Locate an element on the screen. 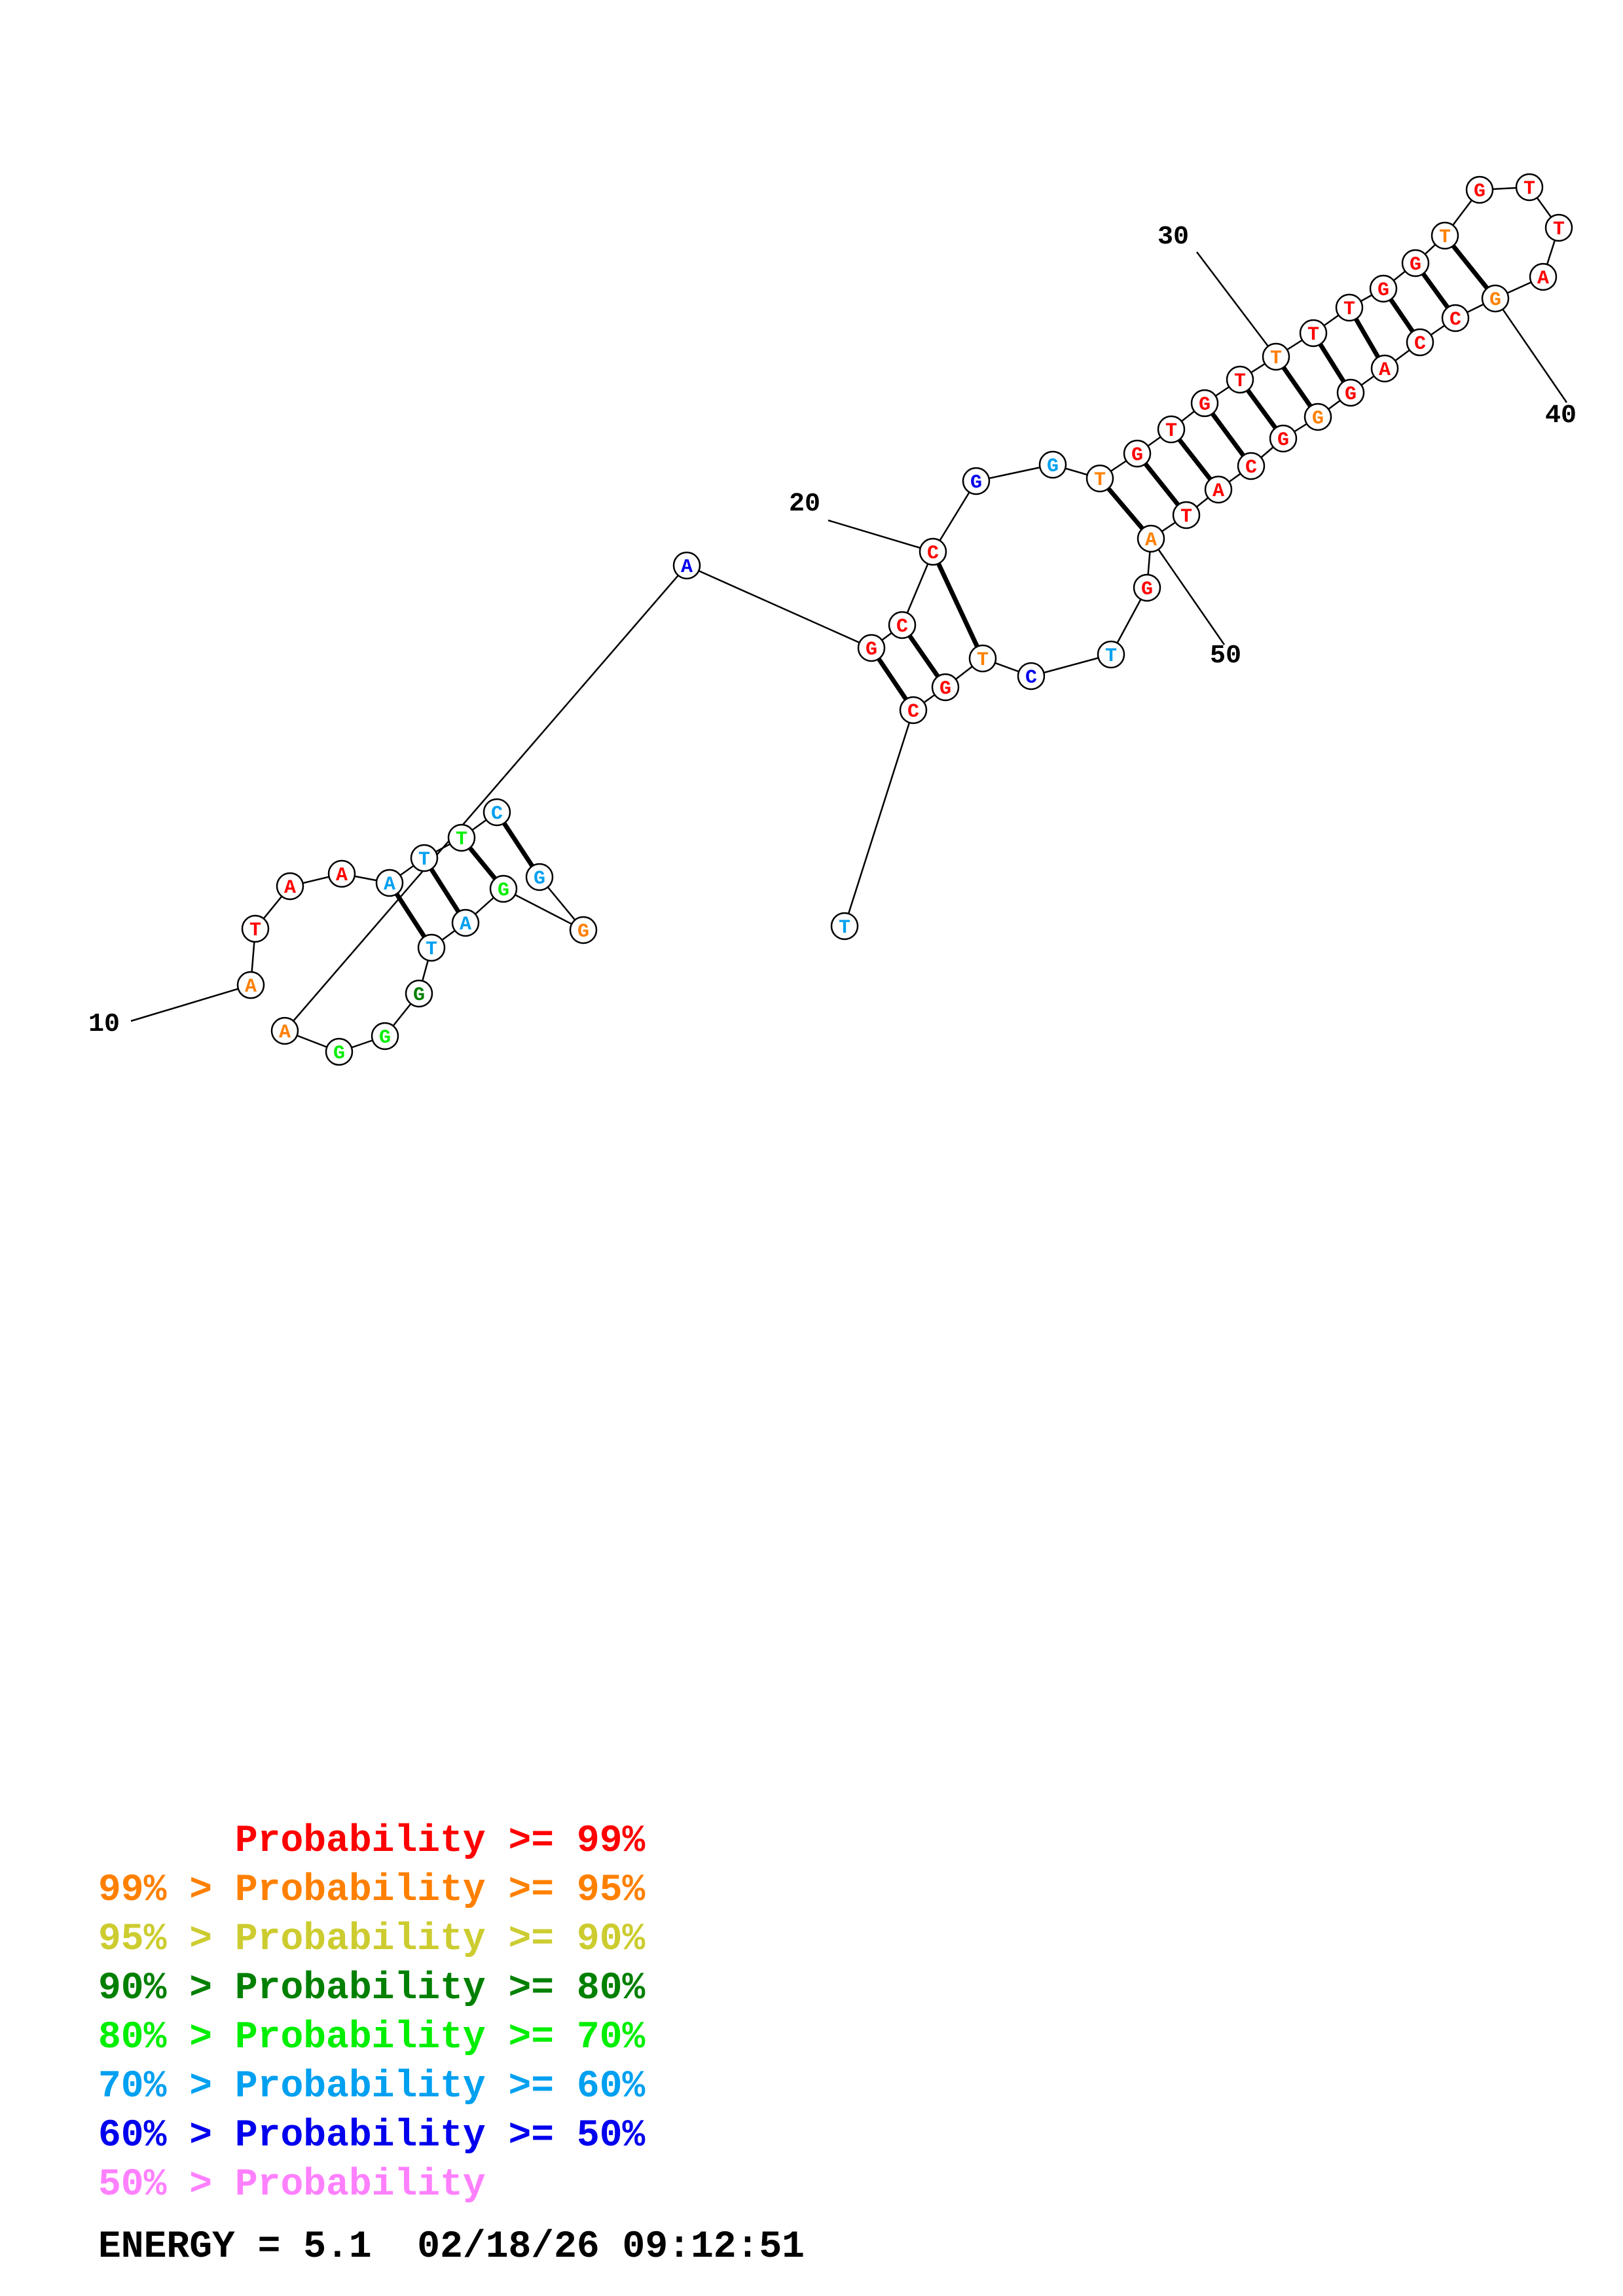 This screenshot has width=1623, height=2296. nucleotide-3: A is located at coordinates (290, 886).